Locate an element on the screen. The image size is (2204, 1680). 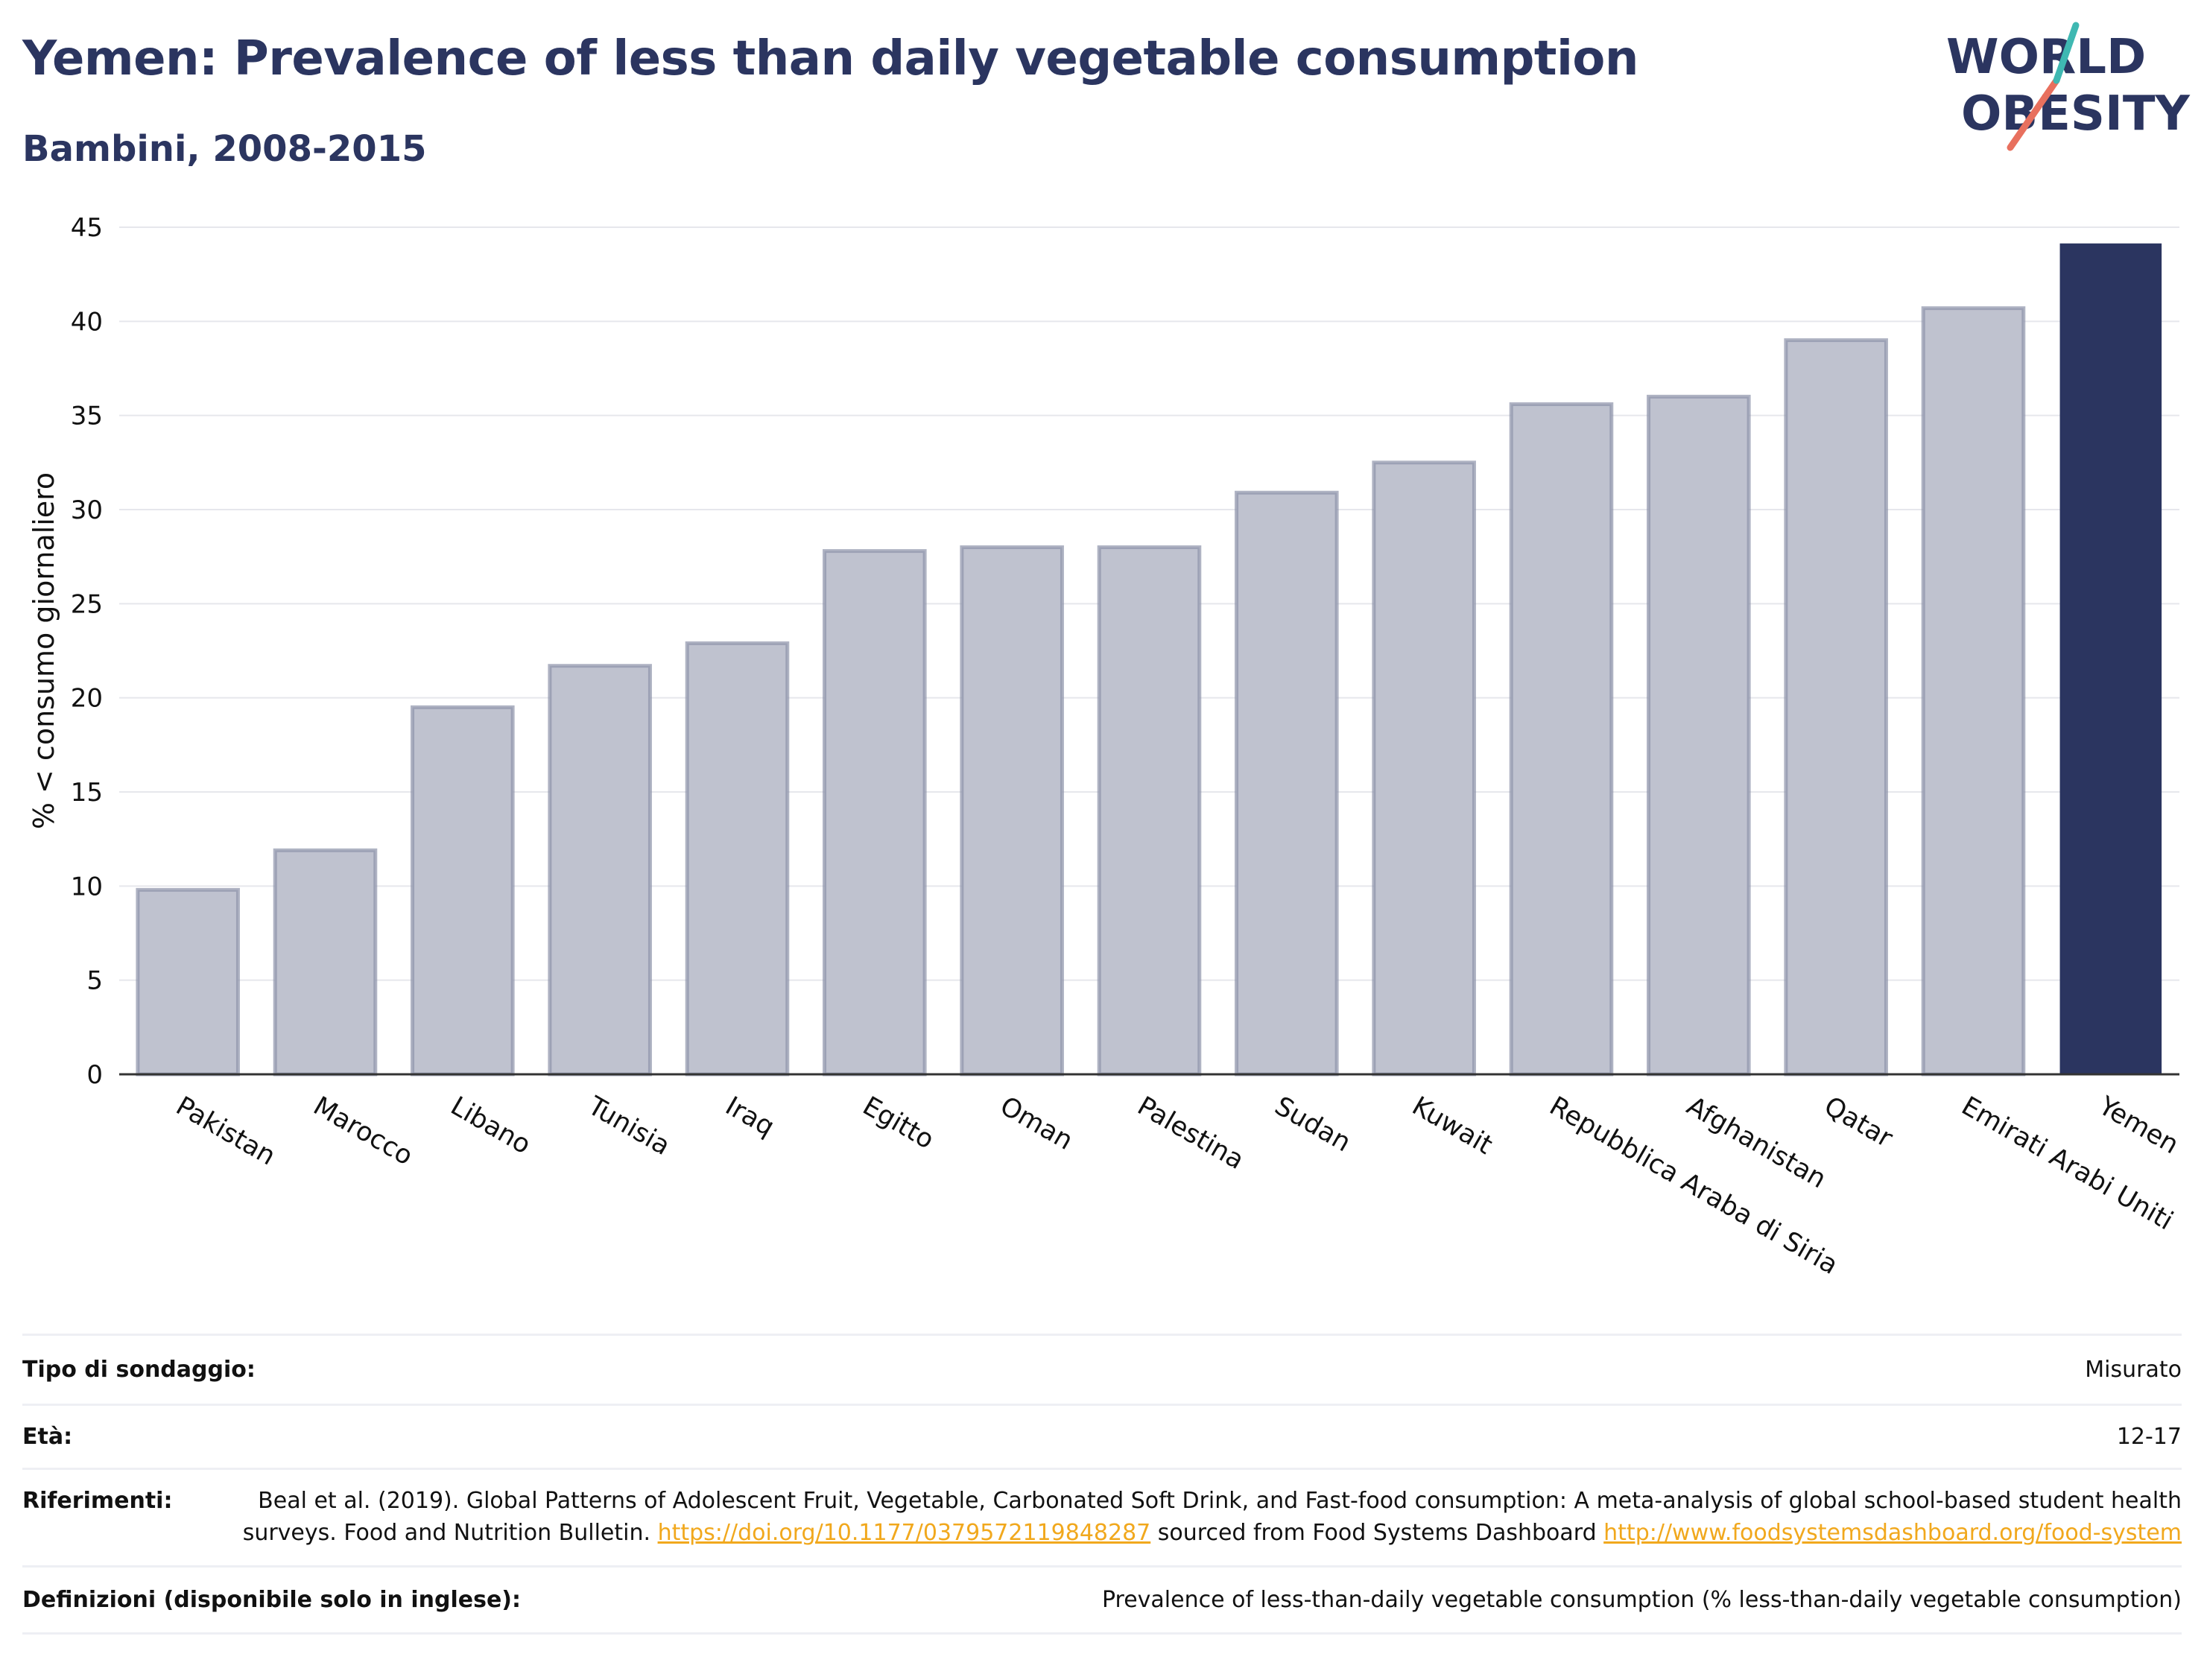
y-tick-label: 35 is located at coordinates (87, 416).